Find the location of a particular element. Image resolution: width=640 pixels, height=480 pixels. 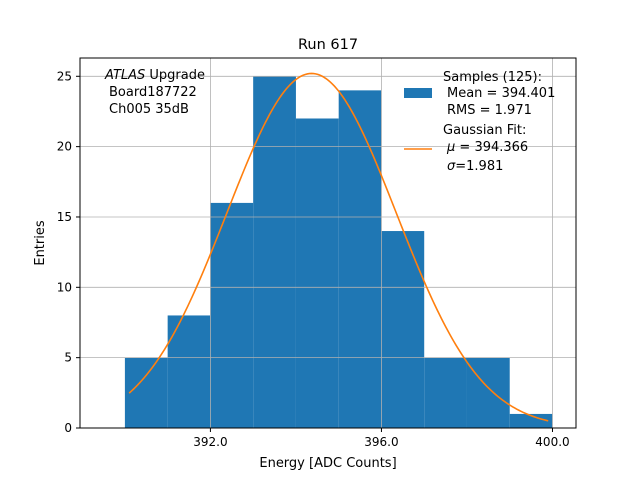

x-tick-label: 400.0 is located at coordinates (552, 442).